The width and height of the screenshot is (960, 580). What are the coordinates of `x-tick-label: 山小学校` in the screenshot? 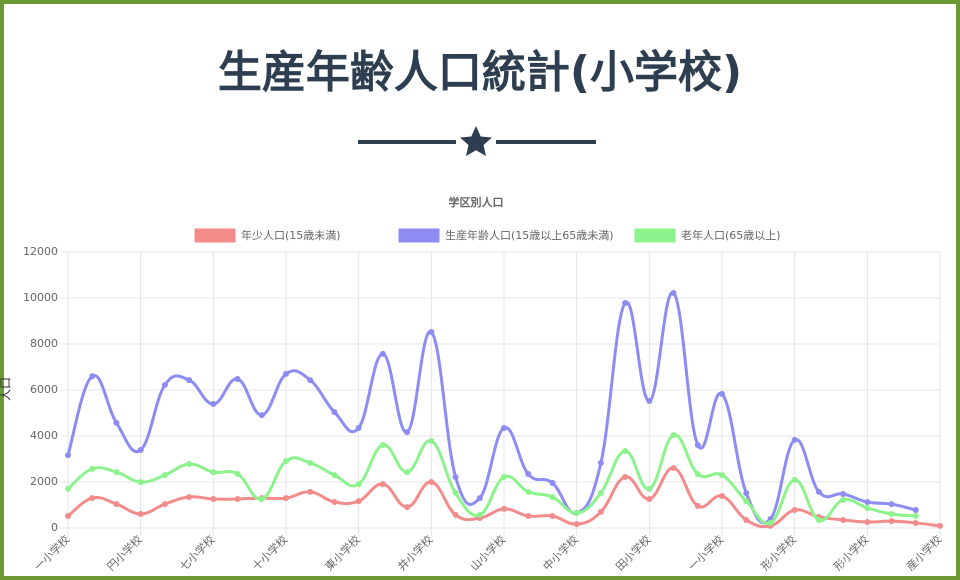 It's located at (487, 552).